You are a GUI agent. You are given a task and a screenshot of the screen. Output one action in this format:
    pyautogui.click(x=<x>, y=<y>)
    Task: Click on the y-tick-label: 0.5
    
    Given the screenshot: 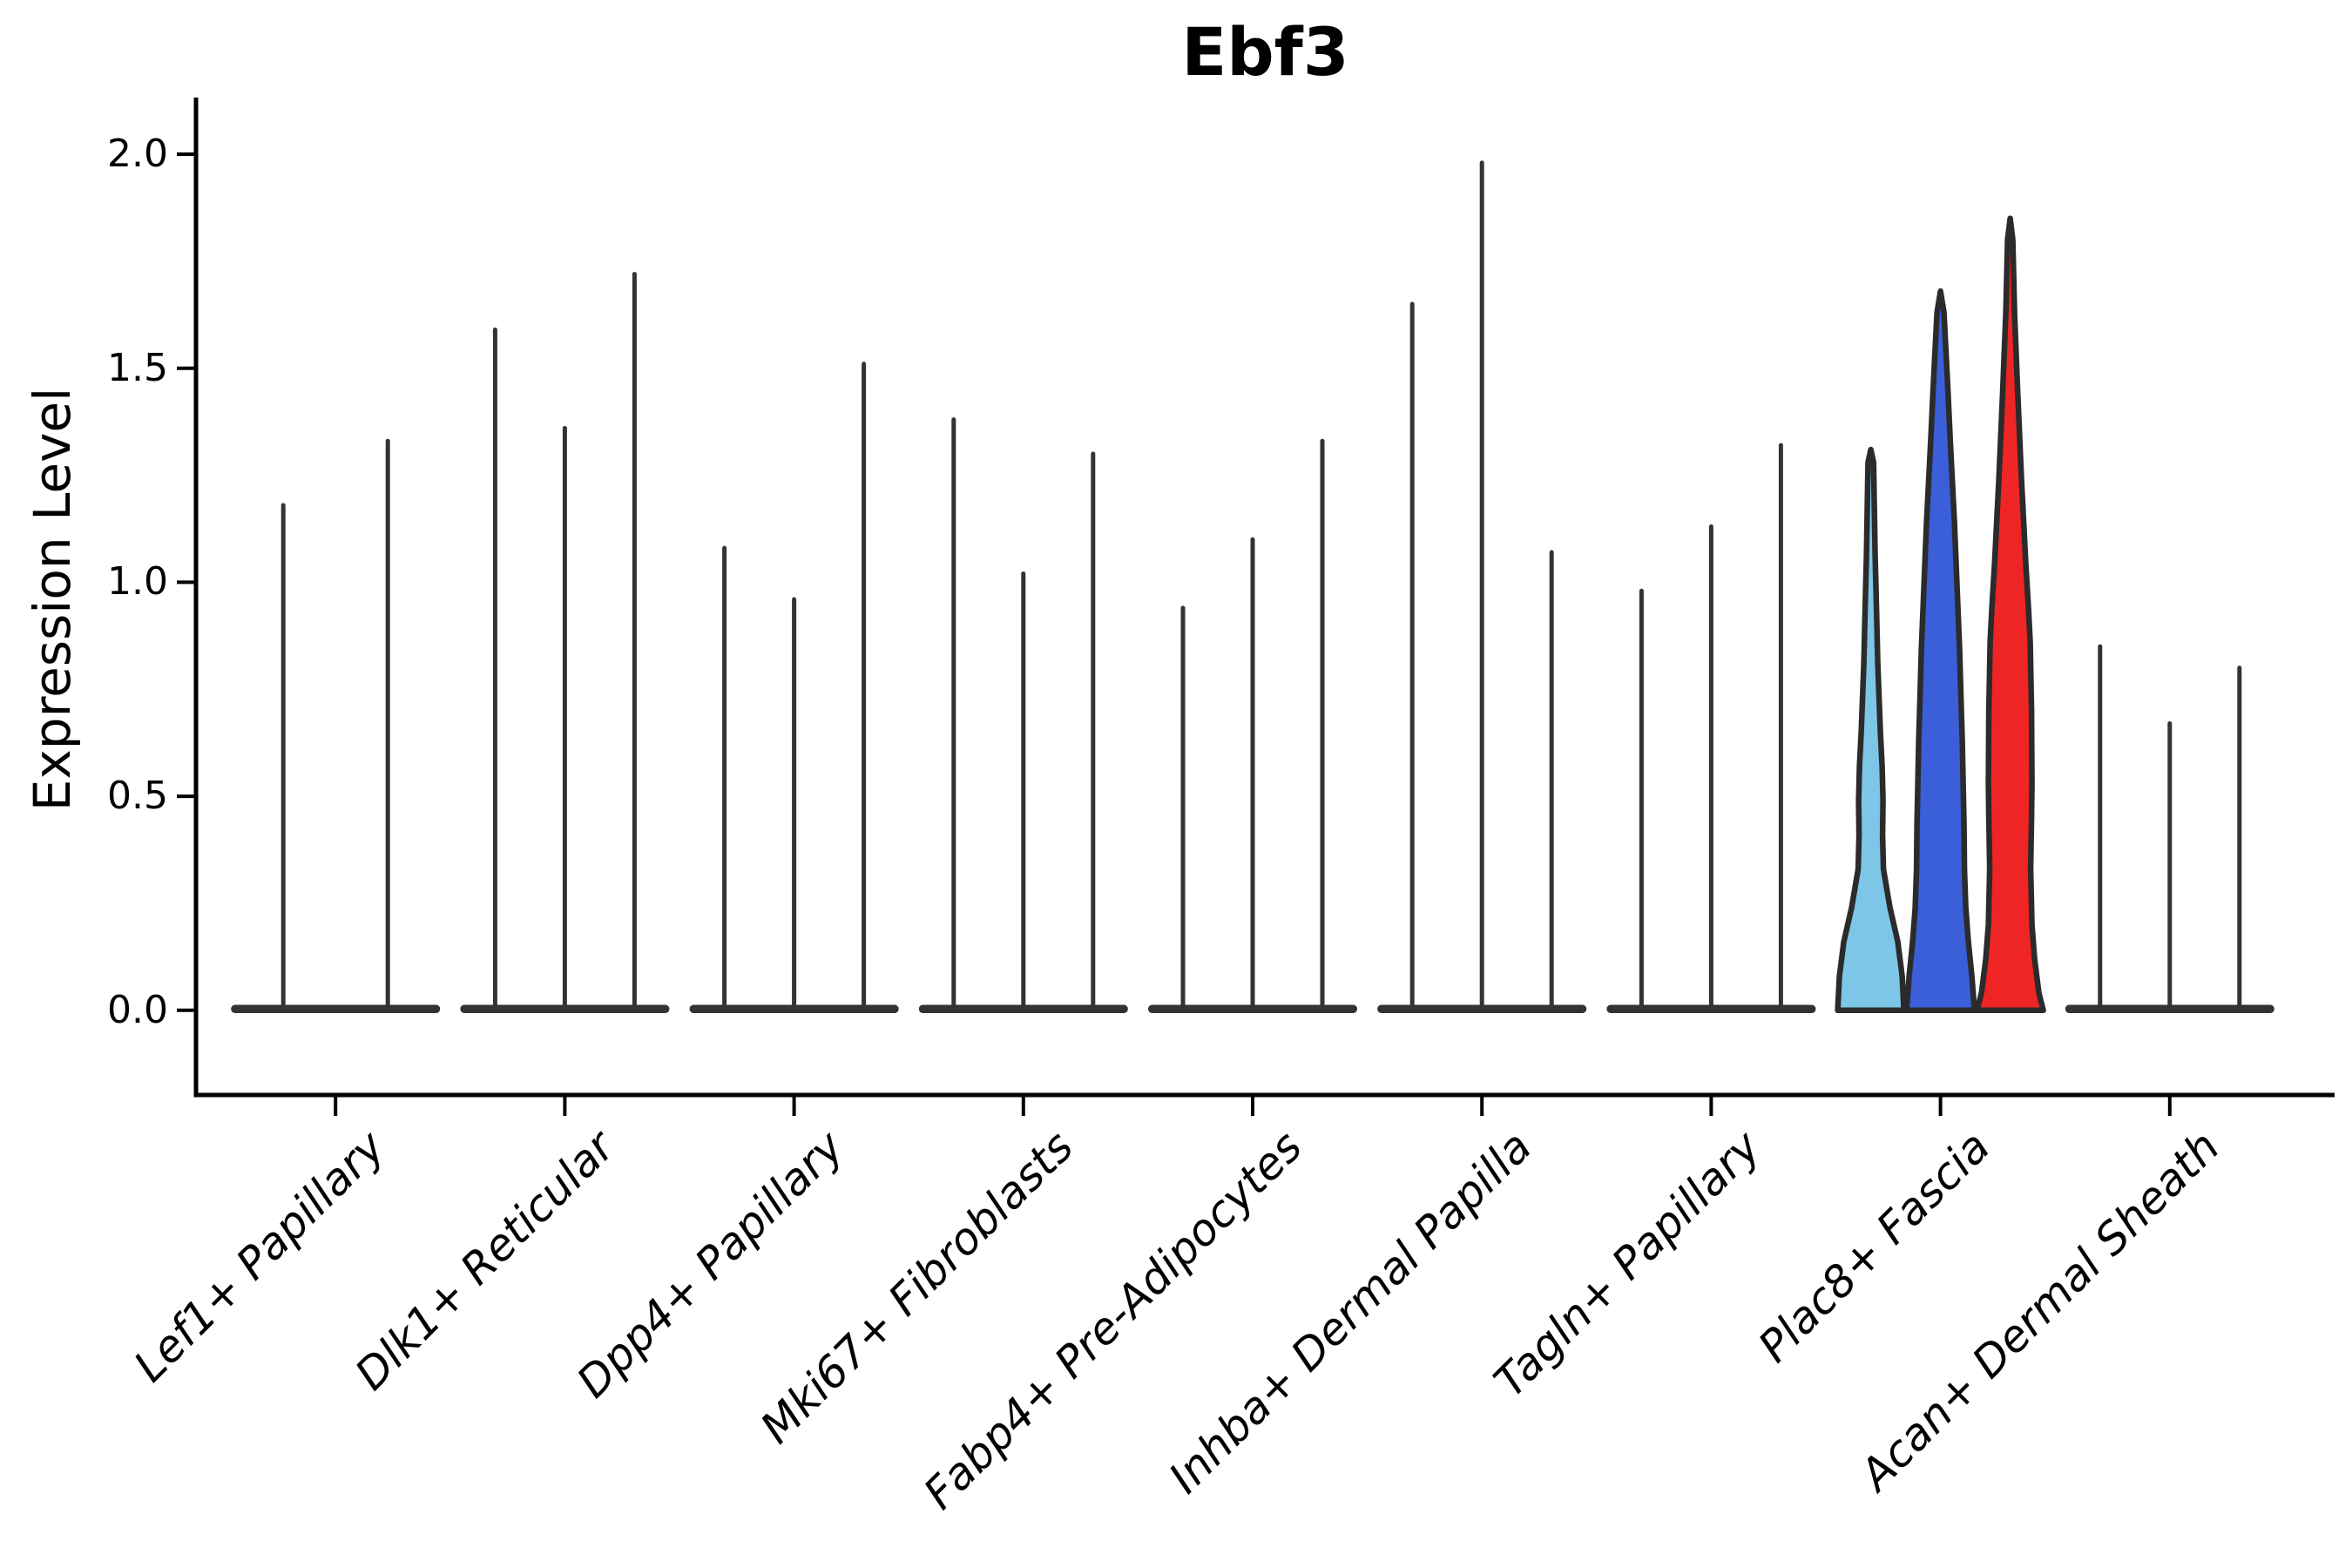 What is the action you would take?
    pyautogui.click(x=137, y=796)
    